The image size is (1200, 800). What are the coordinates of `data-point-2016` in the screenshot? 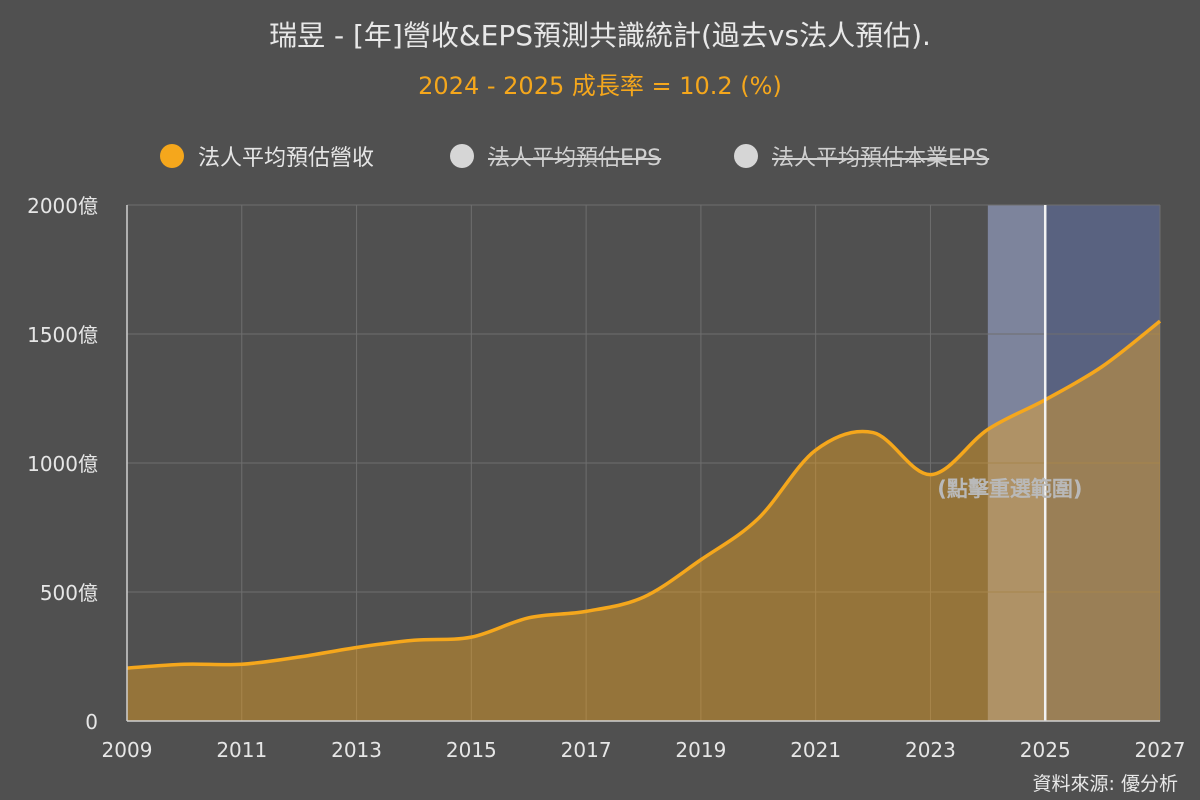 It's located at (529, 618).